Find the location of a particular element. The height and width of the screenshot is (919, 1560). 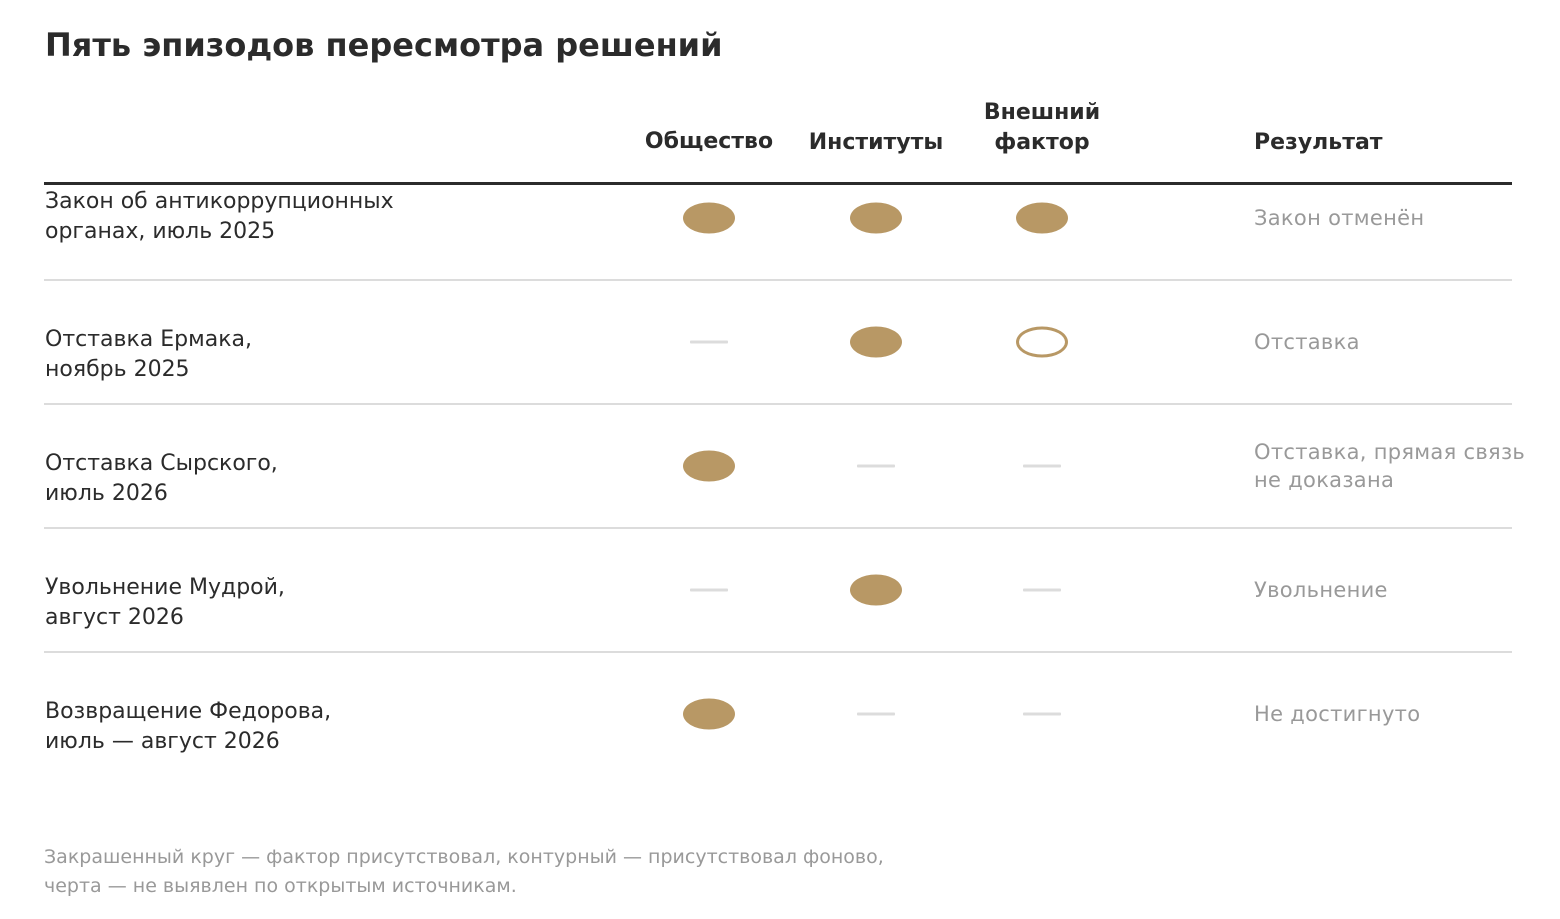

result-label: Увольнение is located at coordinates (1321, 590).